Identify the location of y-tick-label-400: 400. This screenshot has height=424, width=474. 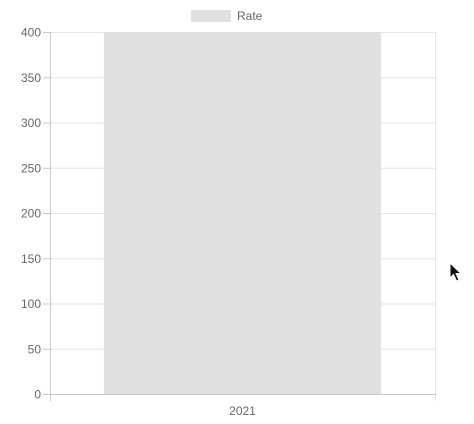
(31, 33).